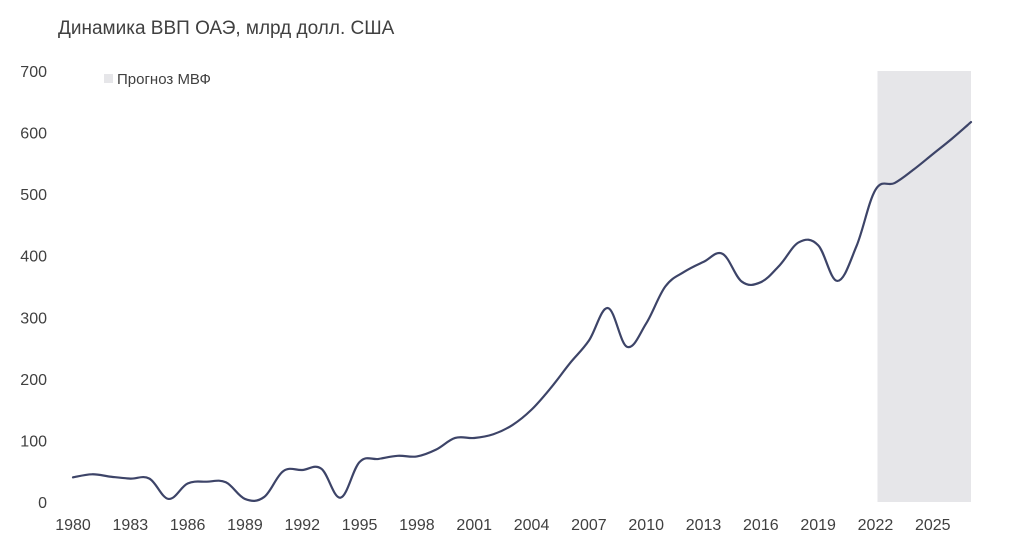 The image size is (1024, 552). What do you see at coordinates (589, 525) in the screenshot?
I see `x-tick-label: 2007` at bounding box center [589, 525].